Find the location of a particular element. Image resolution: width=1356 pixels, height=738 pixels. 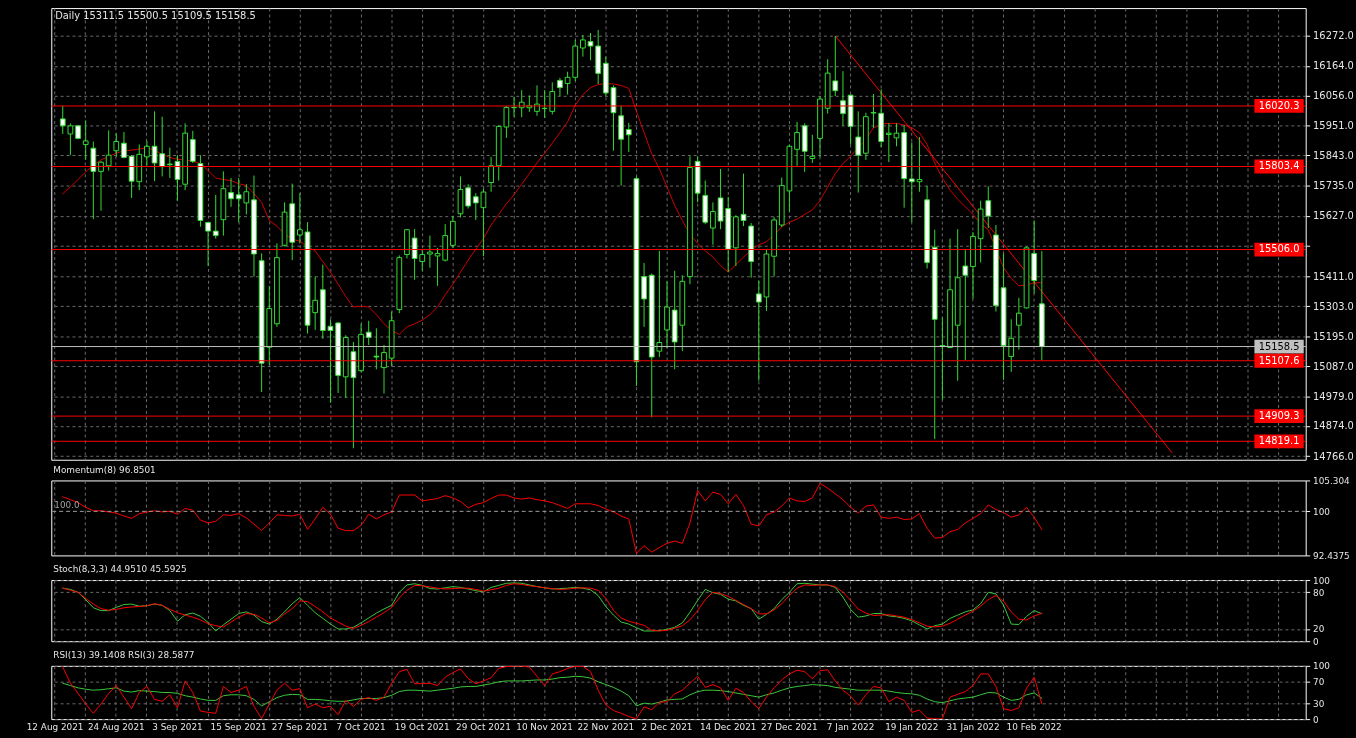

x-tick-label: 15 Sep 2021 is located at coordinates (238, 727).